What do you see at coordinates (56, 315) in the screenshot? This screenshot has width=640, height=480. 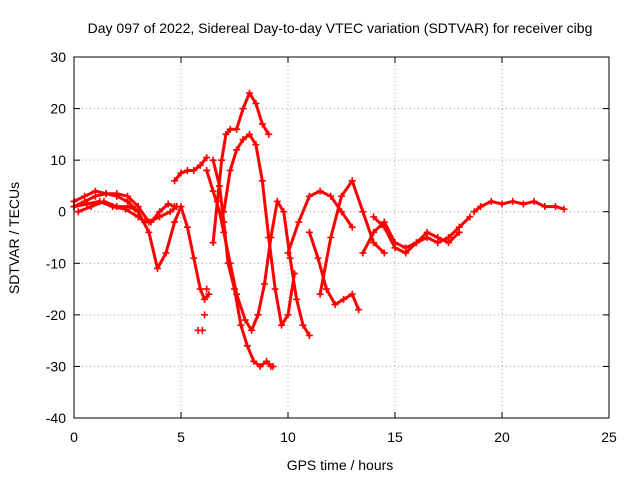 I see `y-tick-label: -20` at bounding box center [56, 315].